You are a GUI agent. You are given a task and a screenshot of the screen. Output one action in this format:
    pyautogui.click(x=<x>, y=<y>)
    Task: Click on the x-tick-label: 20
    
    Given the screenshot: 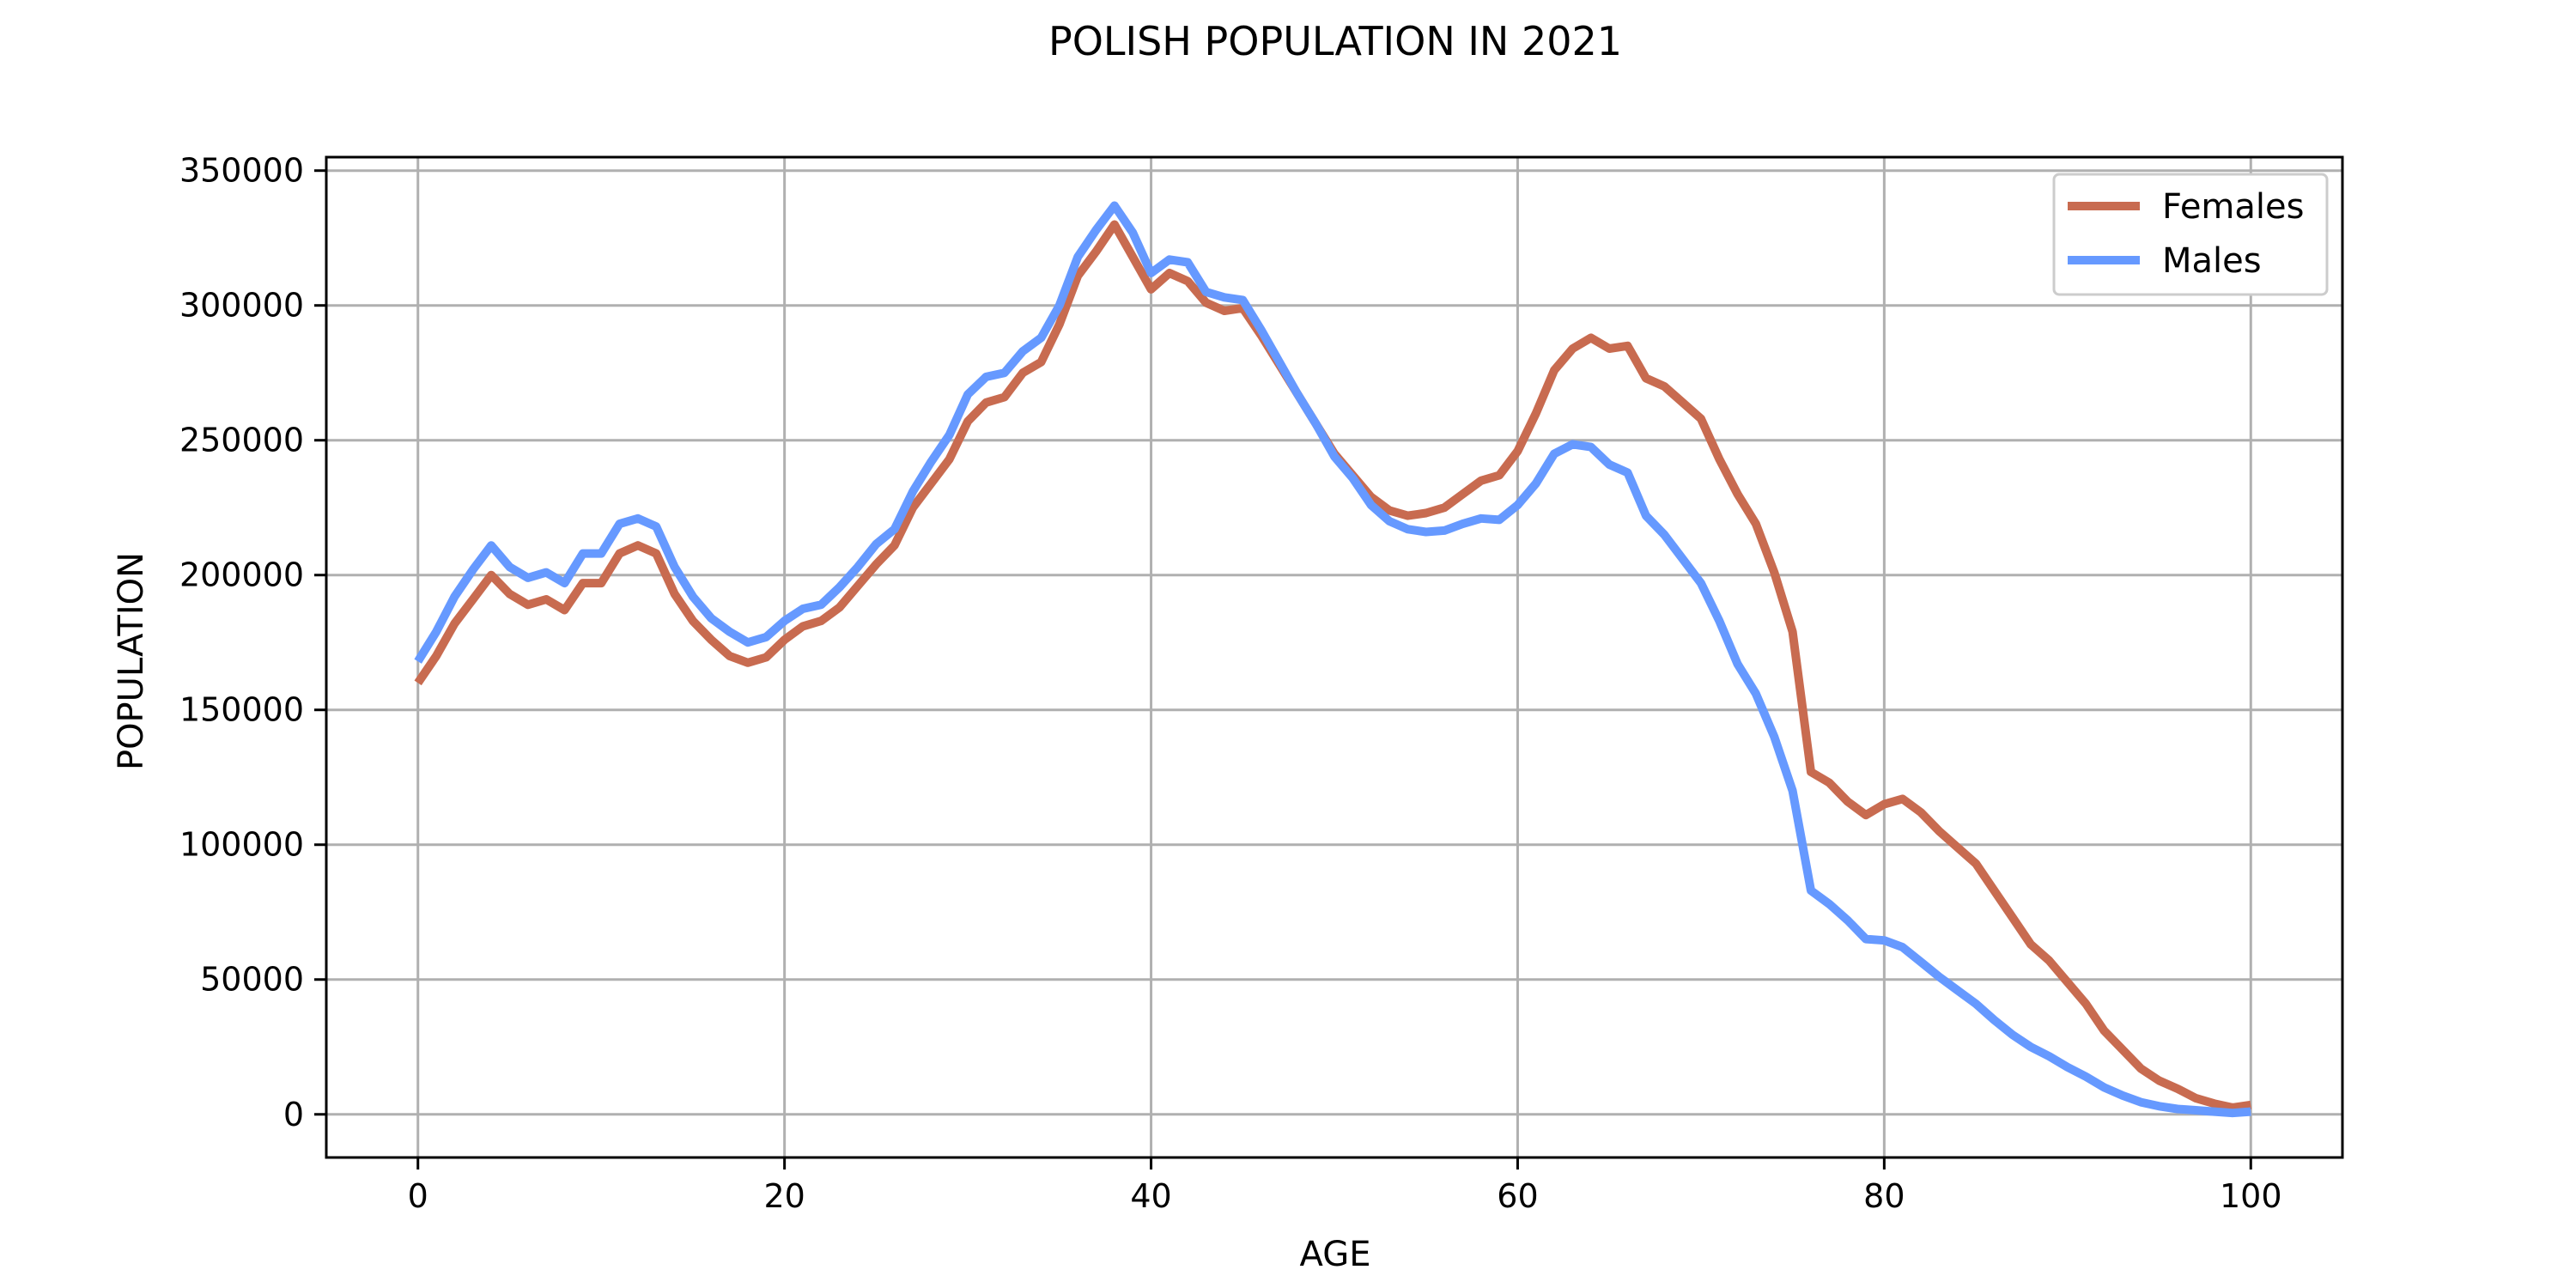 What is the action you would take?
    pyautogui.click(x=784, y=1196)
    